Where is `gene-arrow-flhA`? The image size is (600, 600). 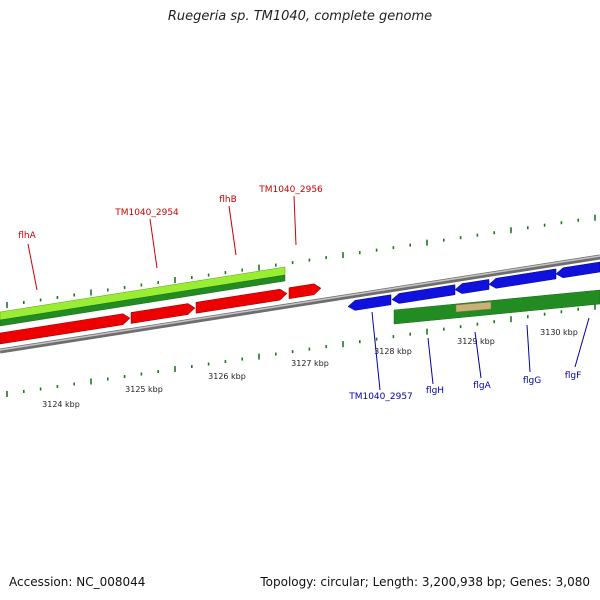
gene-arrow-flhA is located at coordinates (65, 329).